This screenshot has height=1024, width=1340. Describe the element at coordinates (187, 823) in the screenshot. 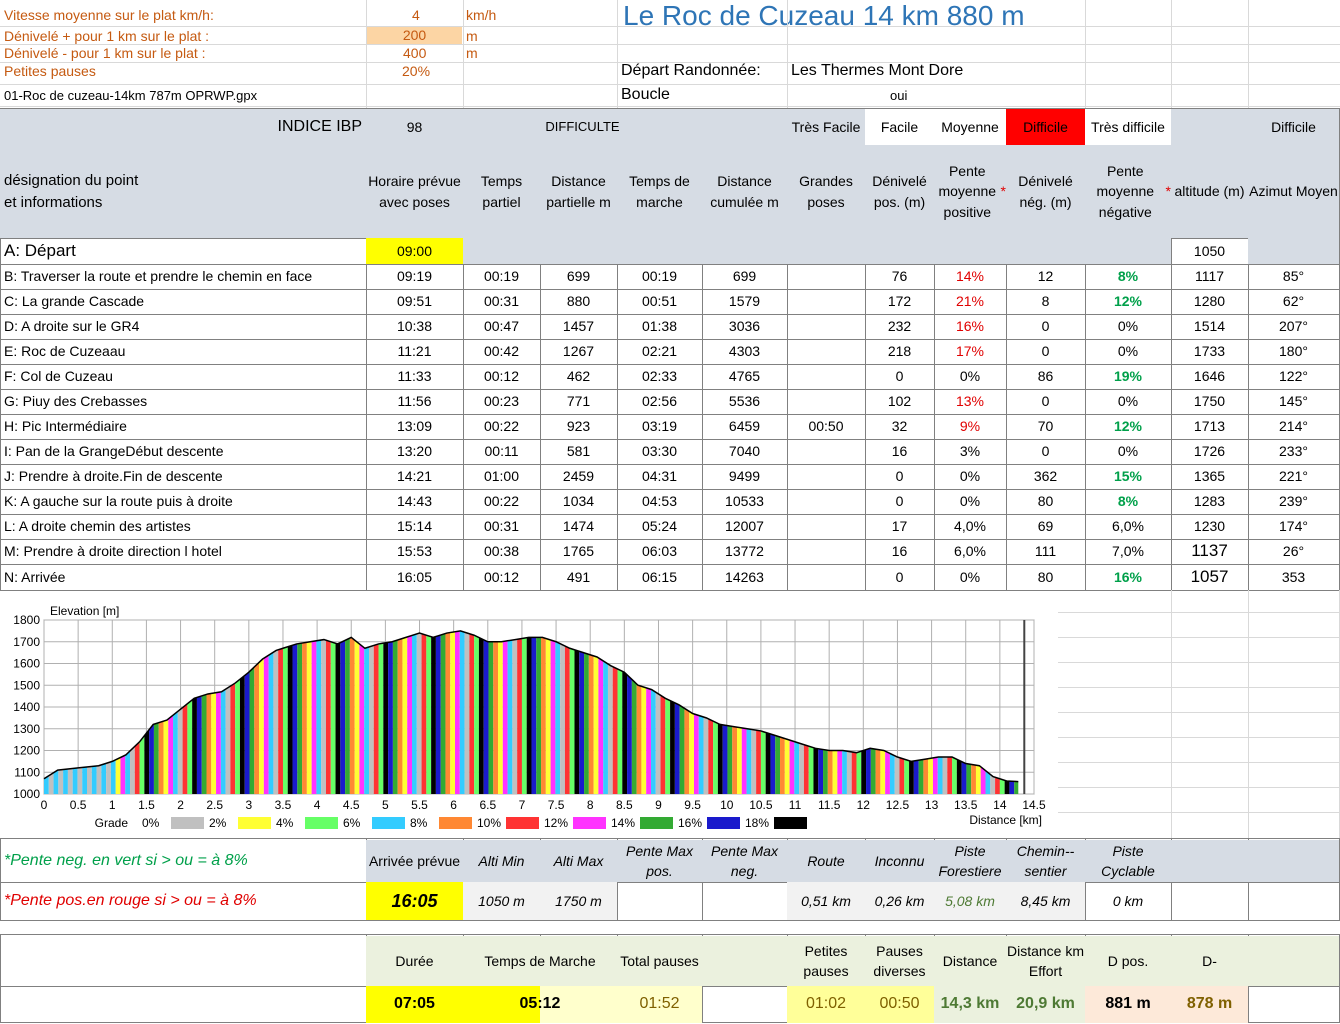

I see `grade-legend-swatch` at that location.